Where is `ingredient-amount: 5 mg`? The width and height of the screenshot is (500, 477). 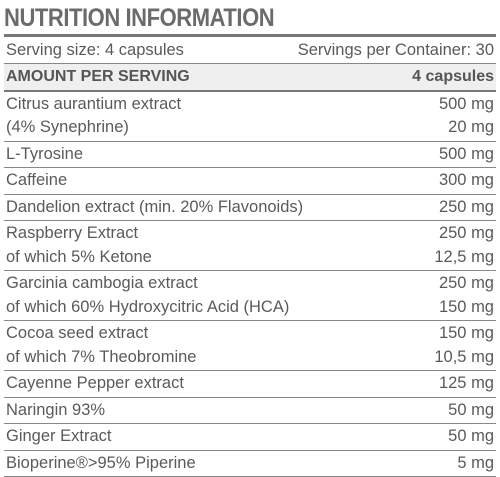 ingredient-amount: 5 mg is located at coordinates (475, 464).